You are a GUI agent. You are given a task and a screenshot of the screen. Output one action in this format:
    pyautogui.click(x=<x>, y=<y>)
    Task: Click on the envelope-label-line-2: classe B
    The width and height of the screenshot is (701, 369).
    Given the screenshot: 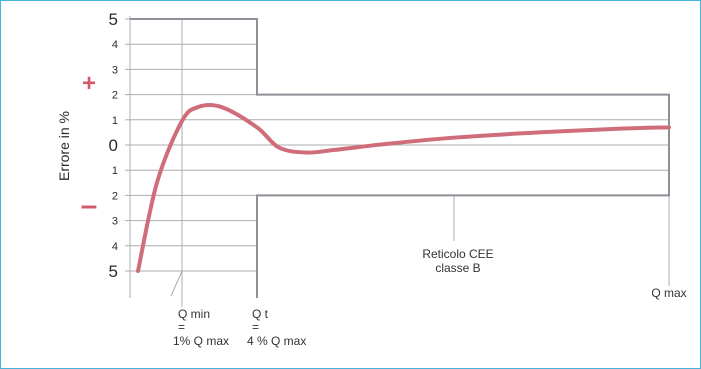 What is the action you would take?
    pyautogui.click(x=457, y=268)
    